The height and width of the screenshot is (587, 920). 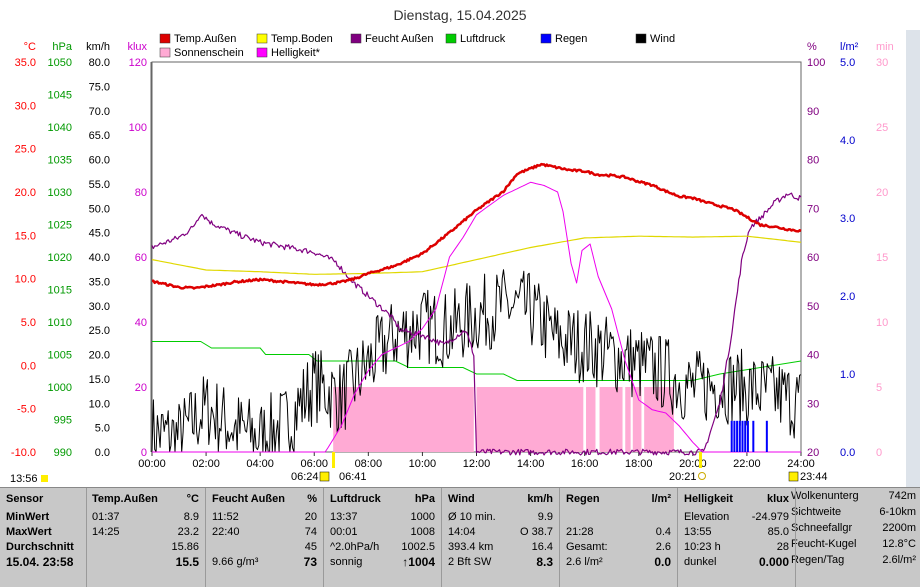 I want to click on lm2-axis-tick: 4.0, so click(x=847, y=141).